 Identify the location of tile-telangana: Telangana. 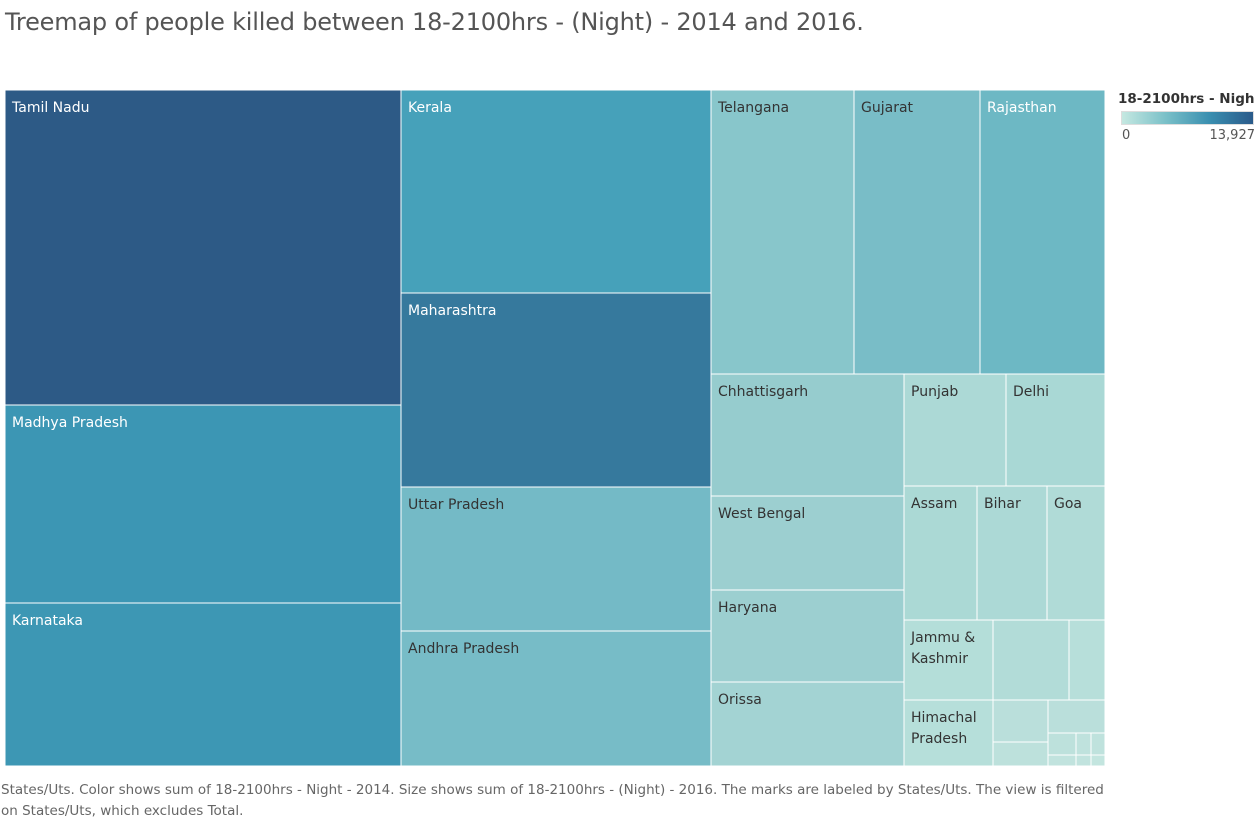
(782, 232).